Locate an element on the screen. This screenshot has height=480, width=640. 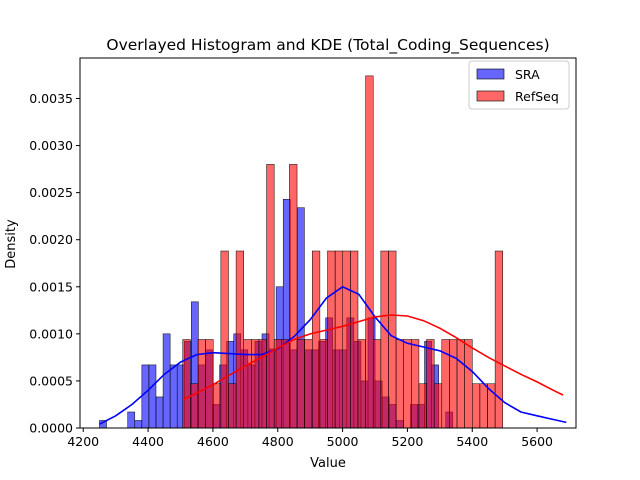
x-tick-label: 4400 is located at coordinates (148, 441).